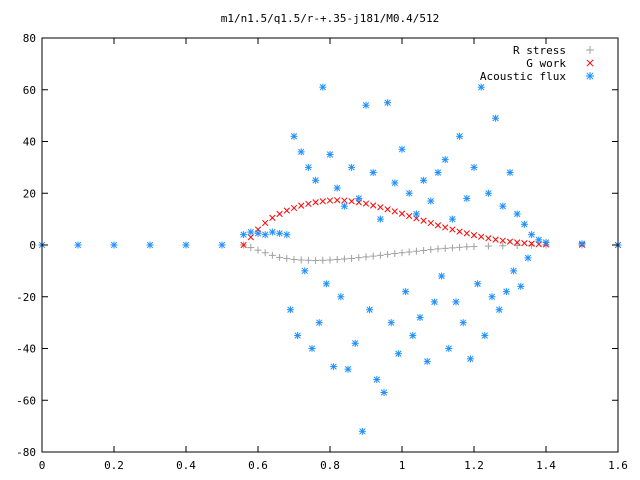  I want to click on x-tick-label: 0.8, so click(330, 465).